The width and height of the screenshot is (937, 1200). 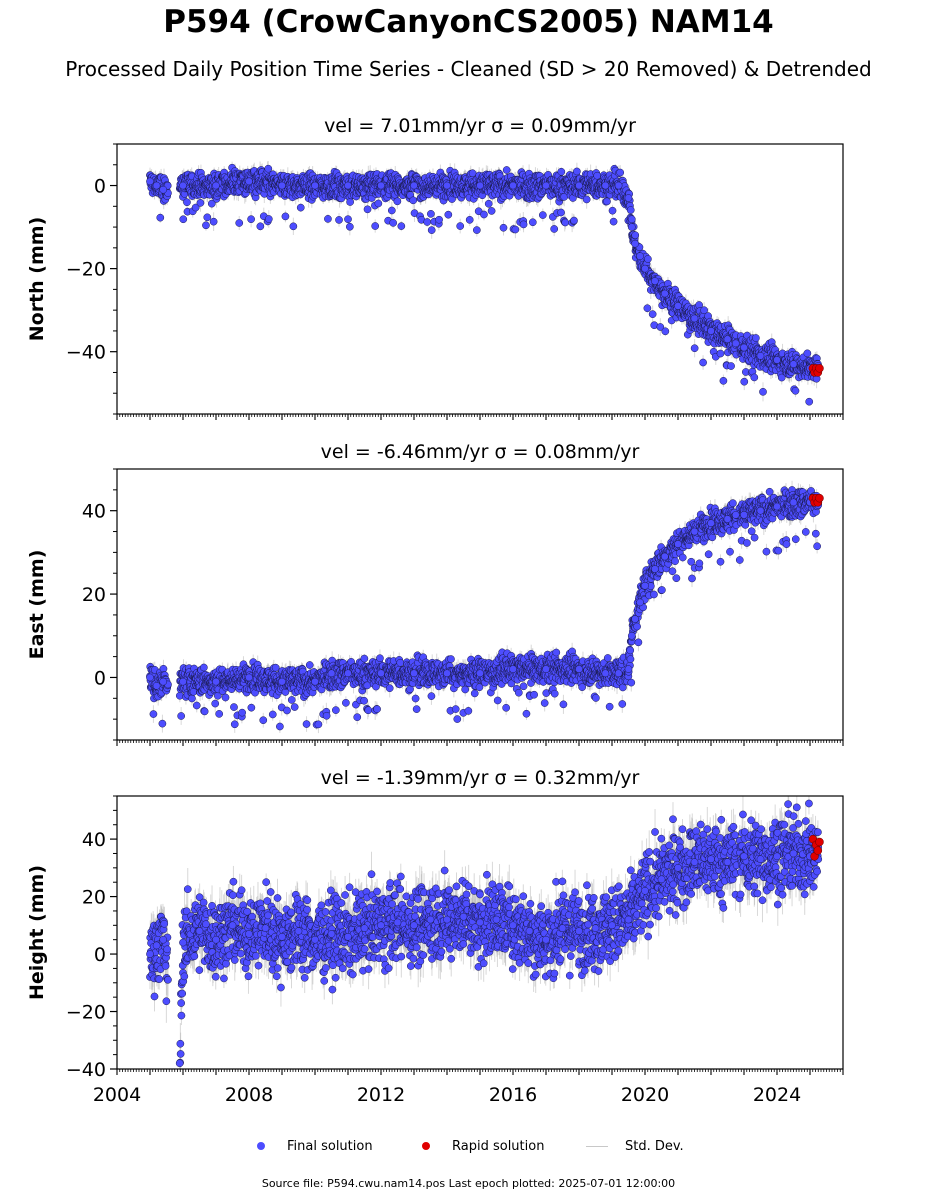 What do you see at coordinates (816, 370) in the screenshot?
I see `rapid-solution-points-north` at bounding box center [816, 370].